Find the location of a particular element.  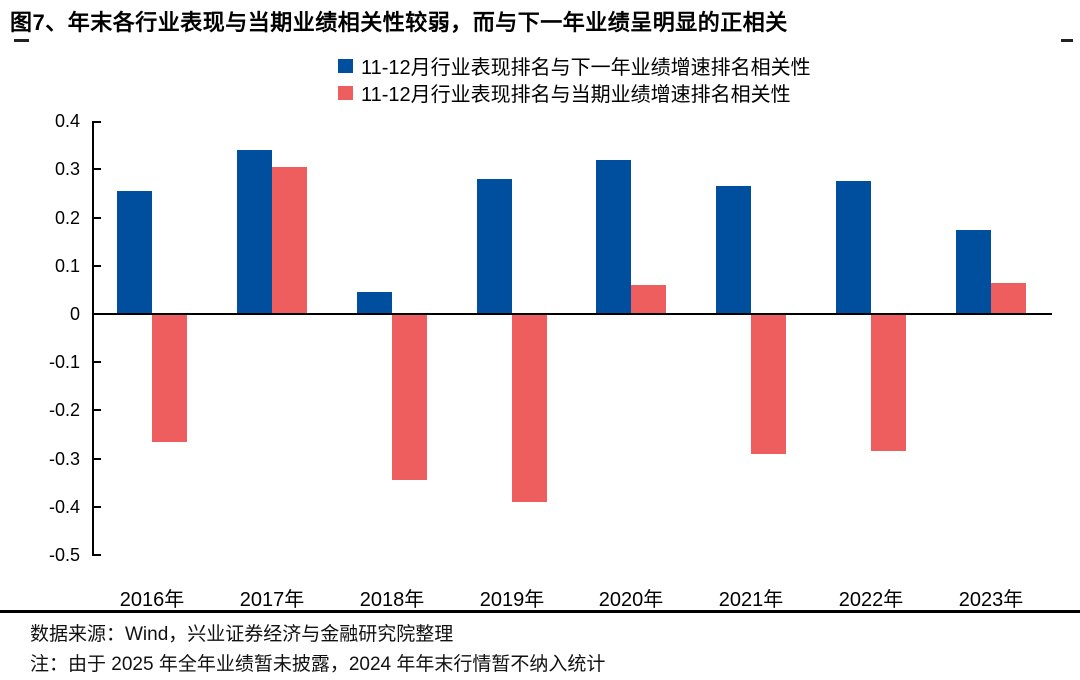

legend-item-current-year: 11-12月行业表现排名与当期业绩增速排名相关性 is located at coordinates (574, 92).